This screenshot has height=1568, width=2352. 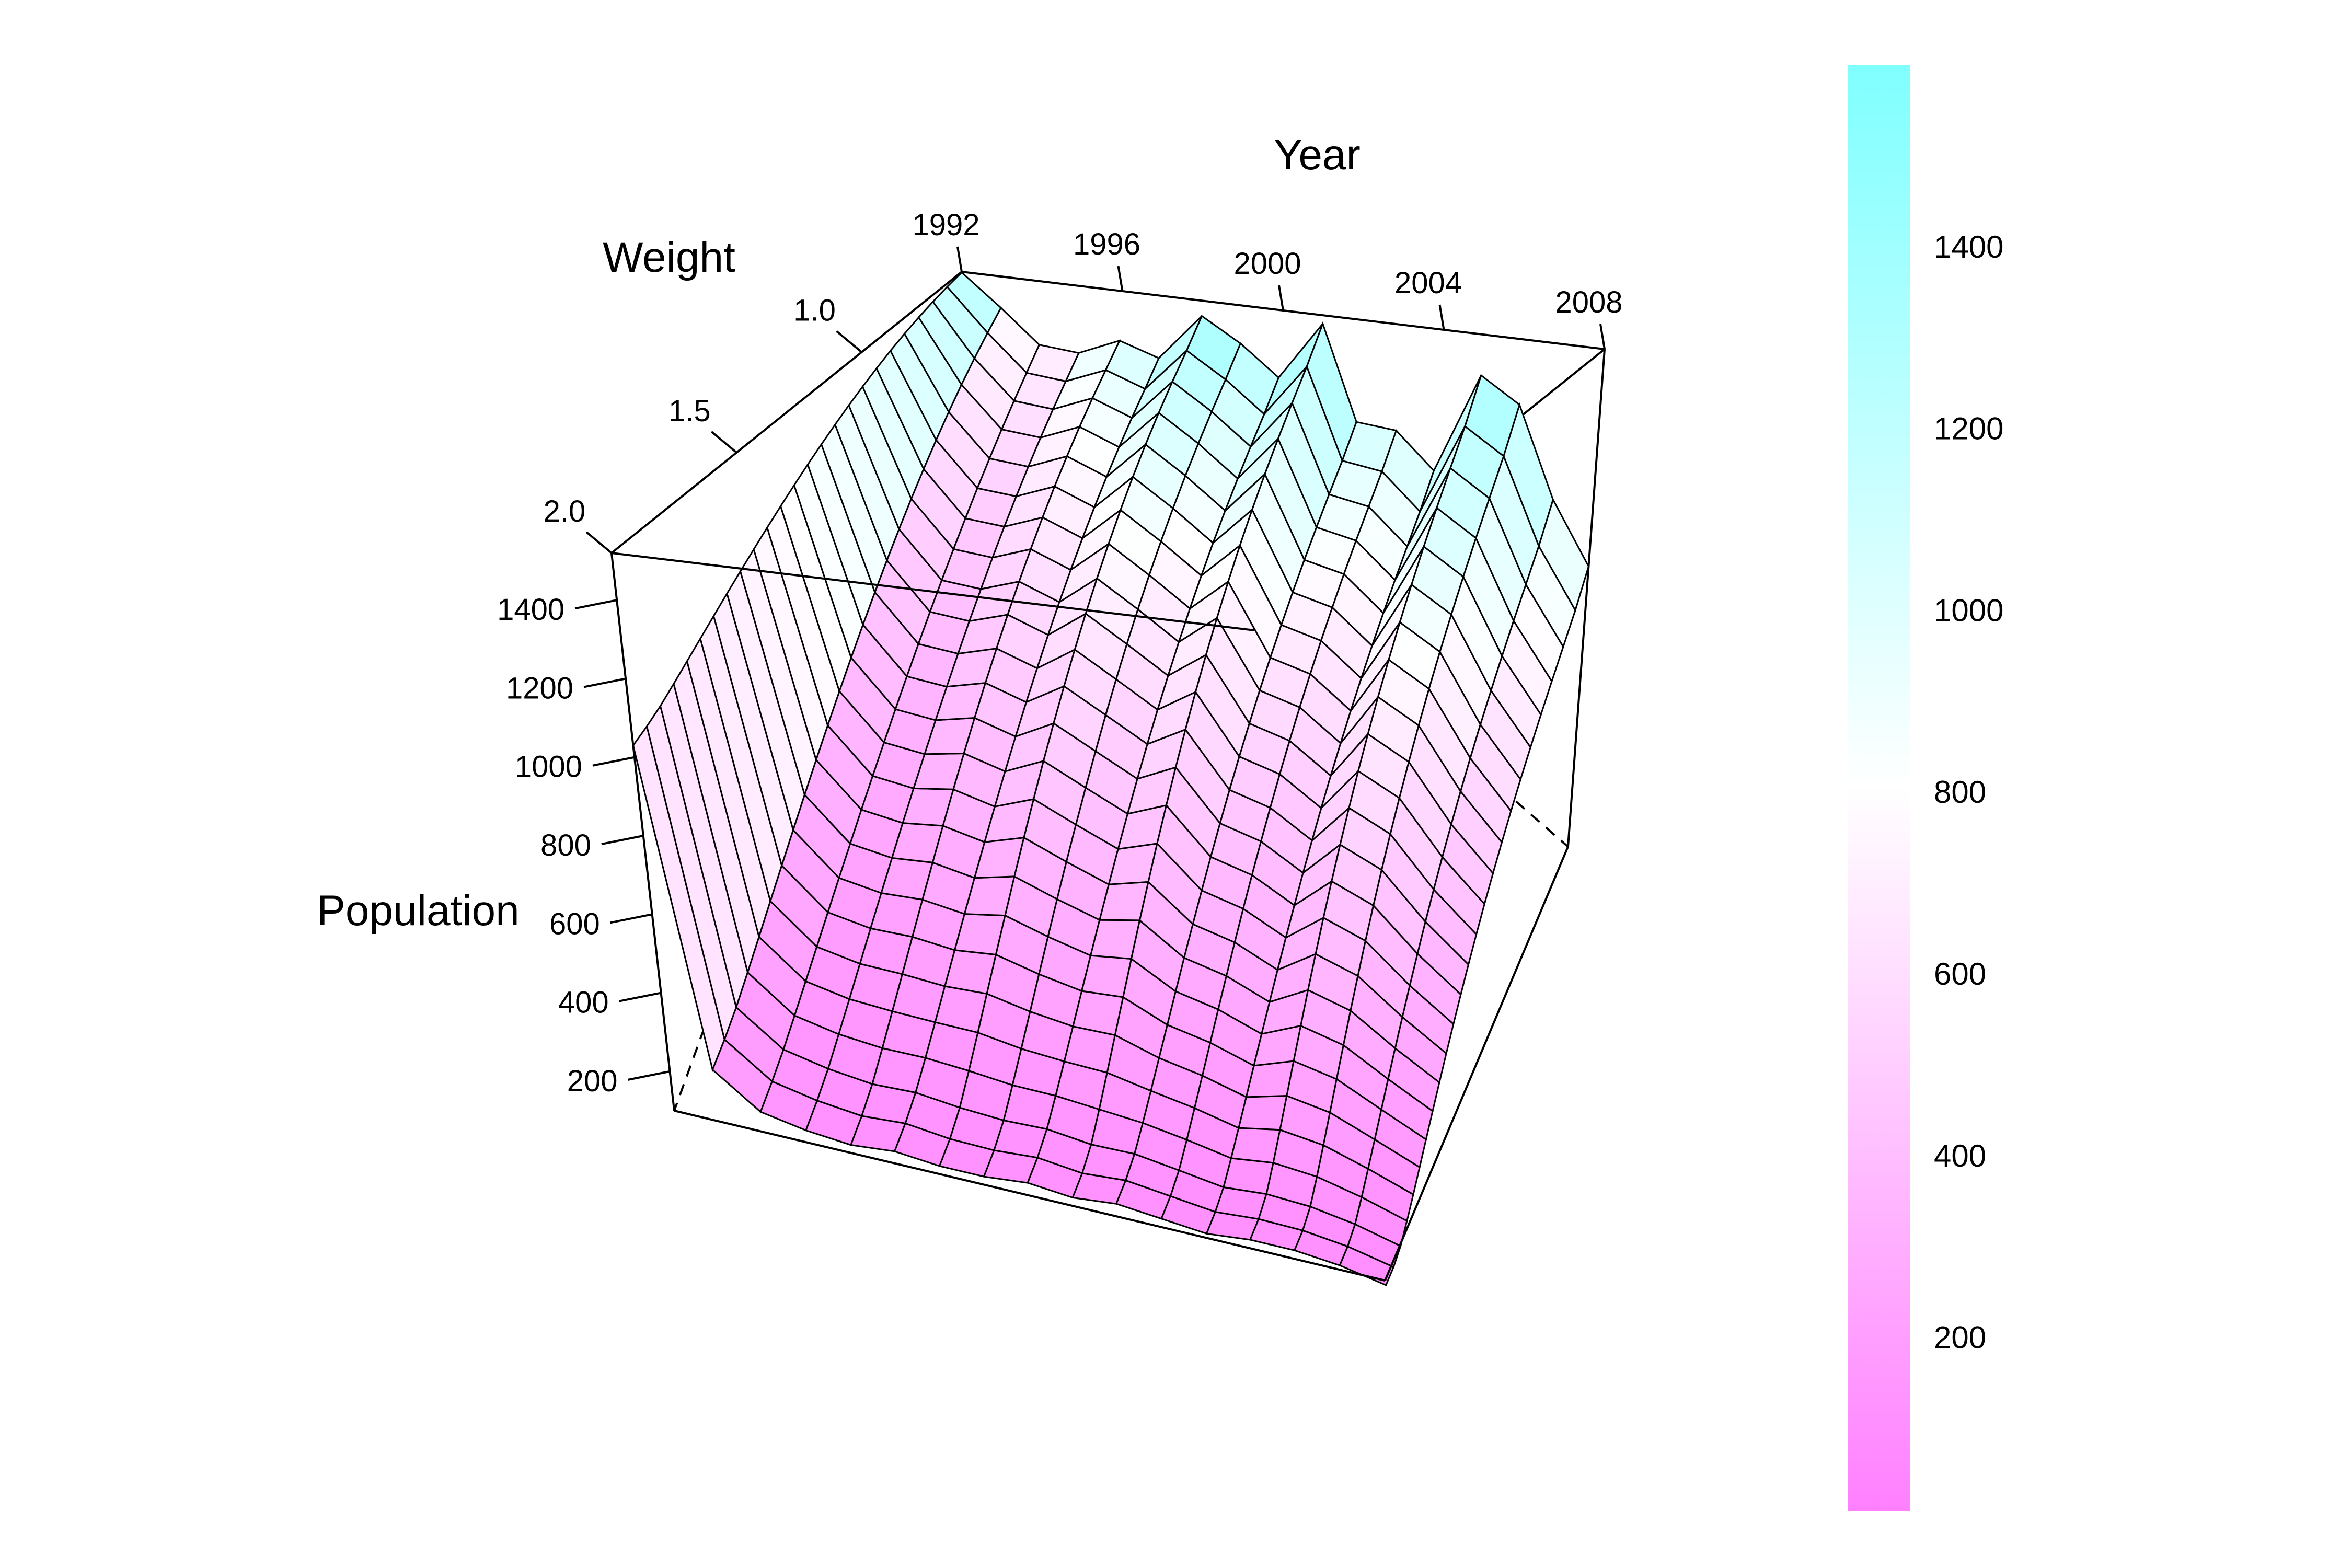 I want to click on x-tick-label: 1992, so click(x=945, y=225).